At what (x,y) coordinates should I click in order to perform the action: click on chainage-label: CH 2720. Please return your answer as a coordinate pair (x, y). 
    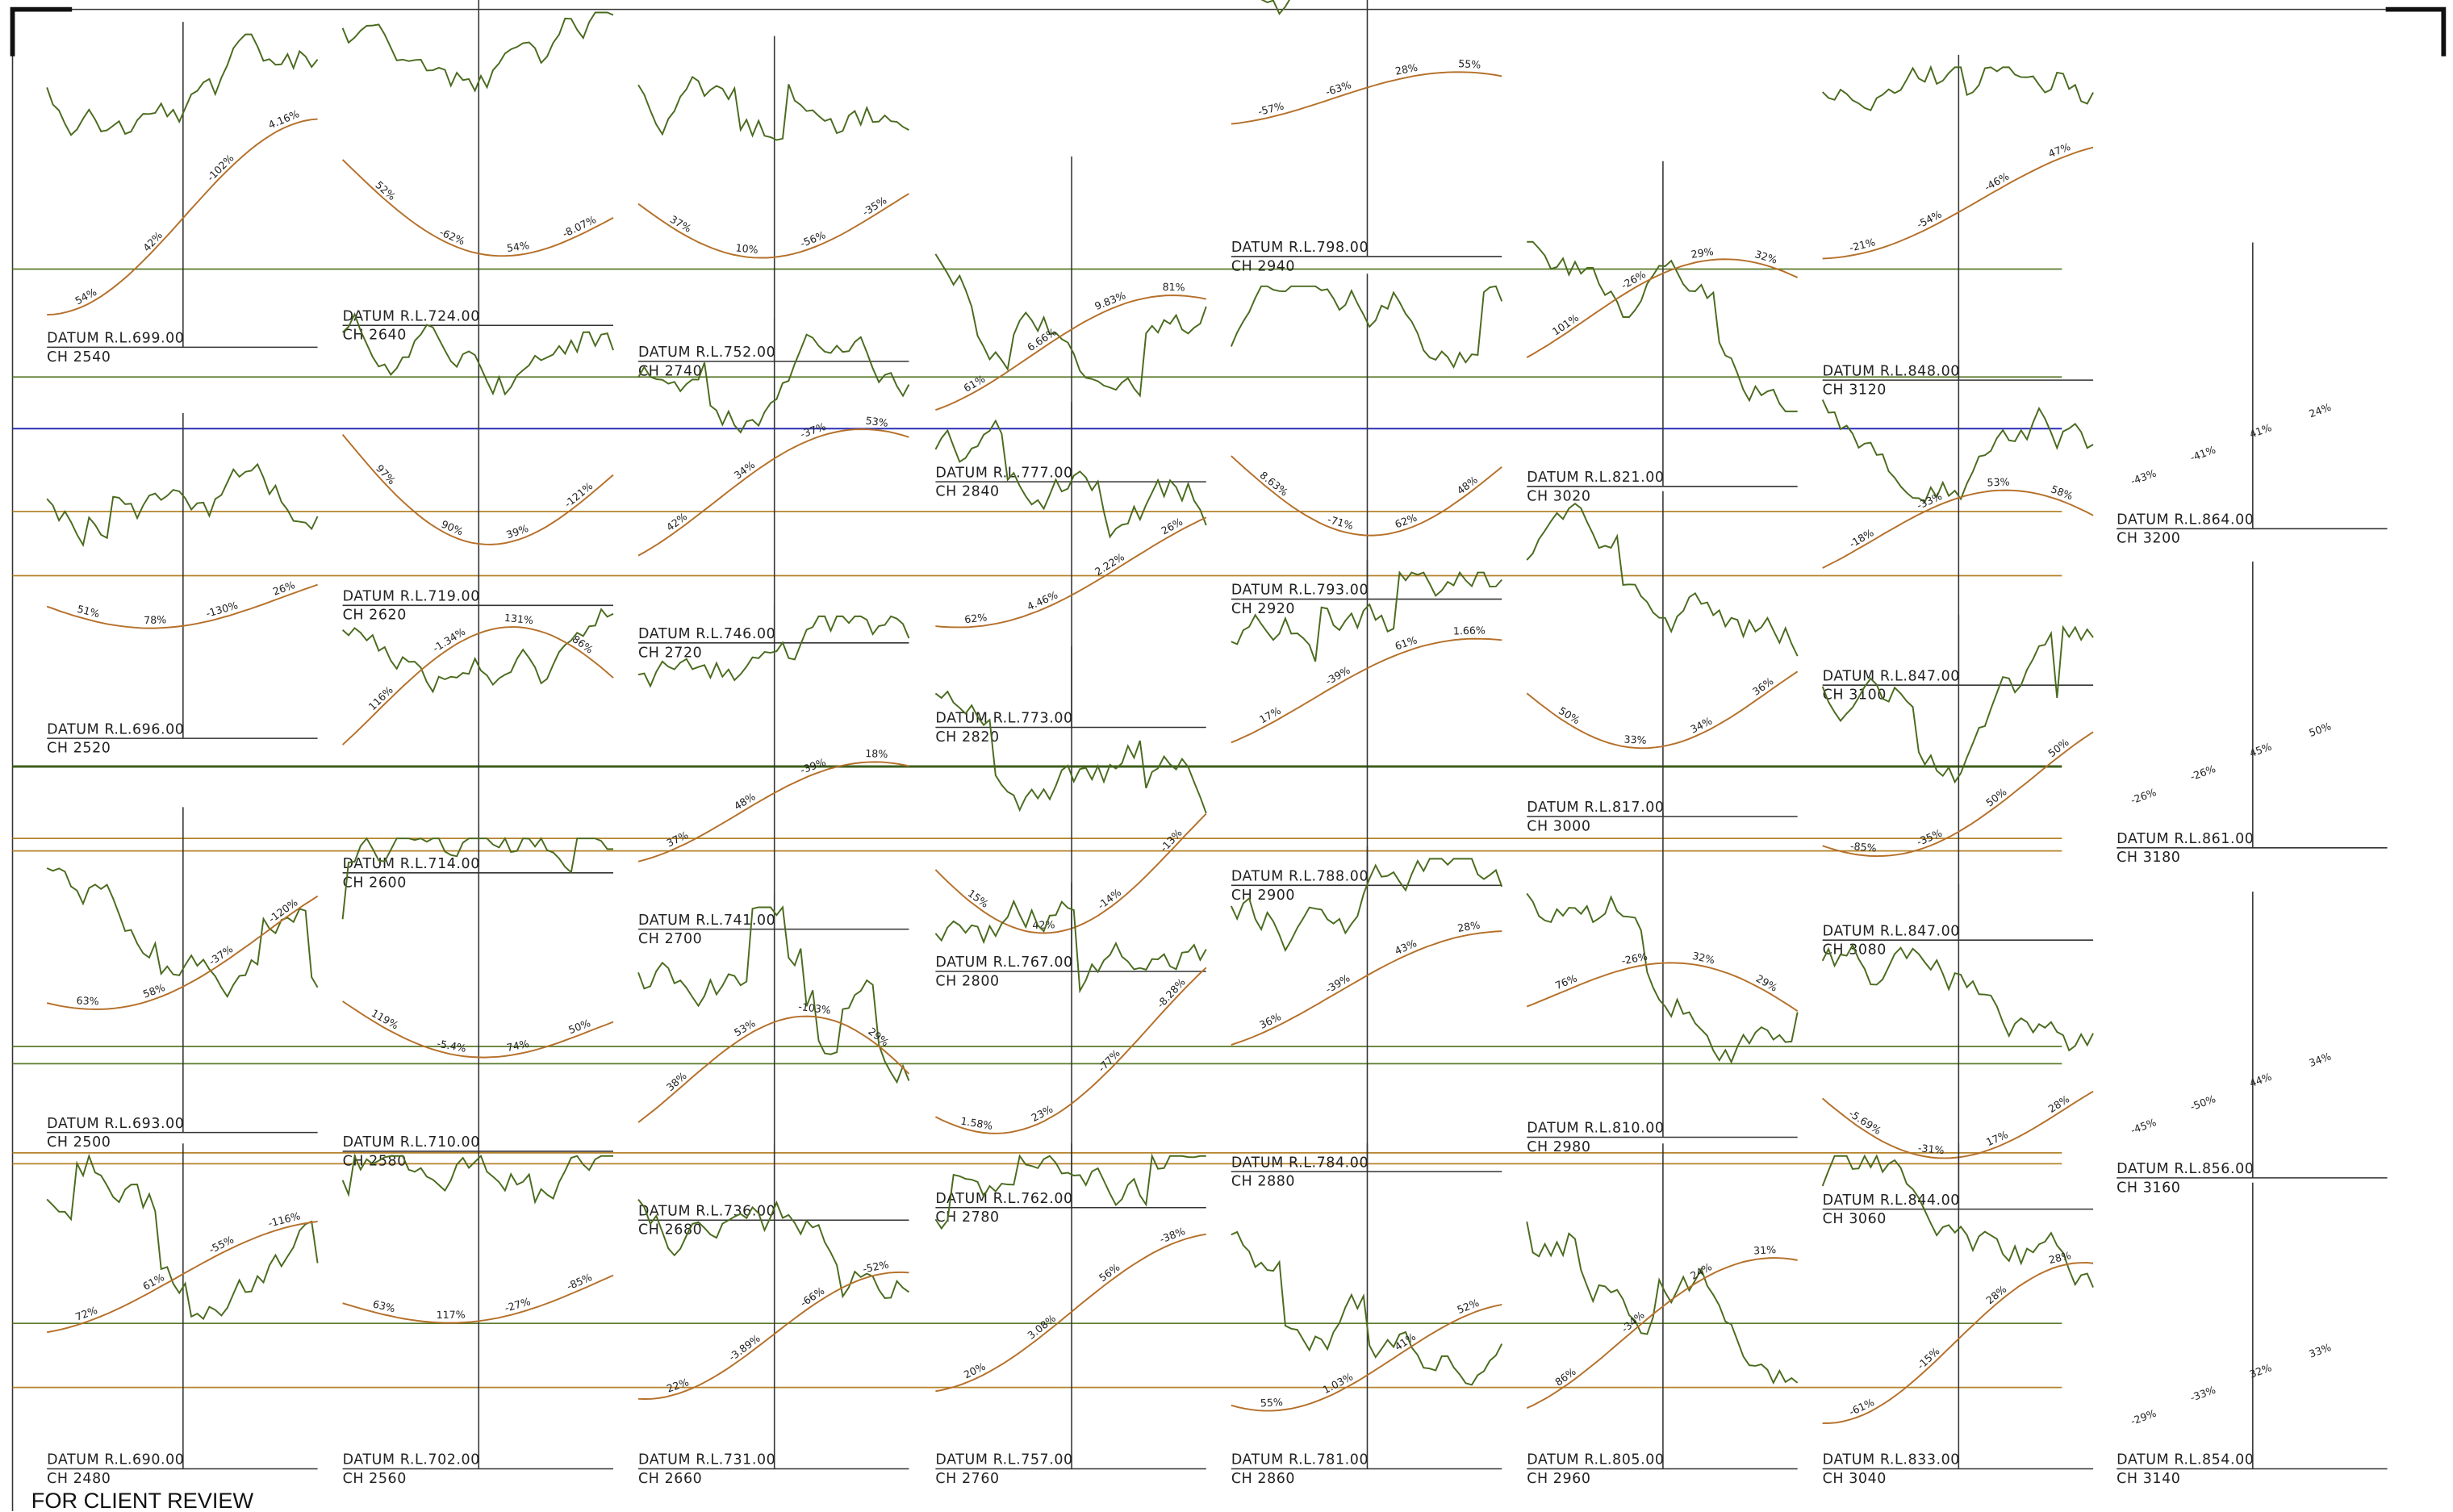
    Looking at the image, I should click on (670, 653).